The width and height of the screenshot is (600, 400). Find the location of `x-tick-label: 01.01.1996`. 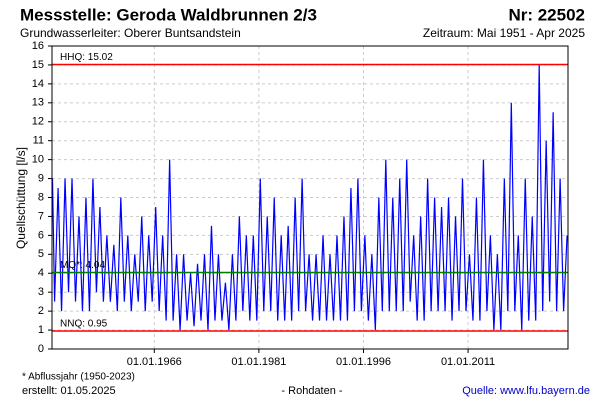

x-tick-label: 01.01.1996 is located at coordinates (363, 362).